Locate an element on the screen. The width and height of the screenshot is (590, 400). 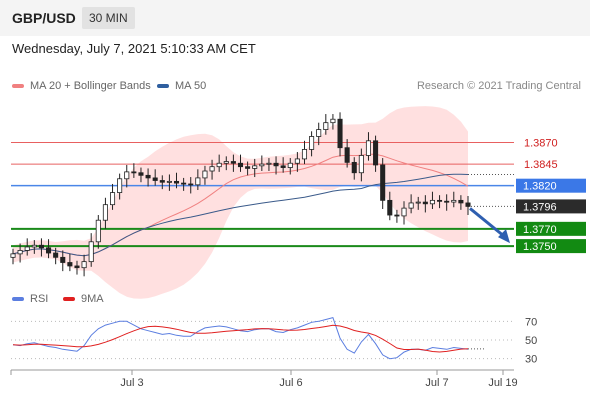
pivot-tag is located at coordinates (551, 185).